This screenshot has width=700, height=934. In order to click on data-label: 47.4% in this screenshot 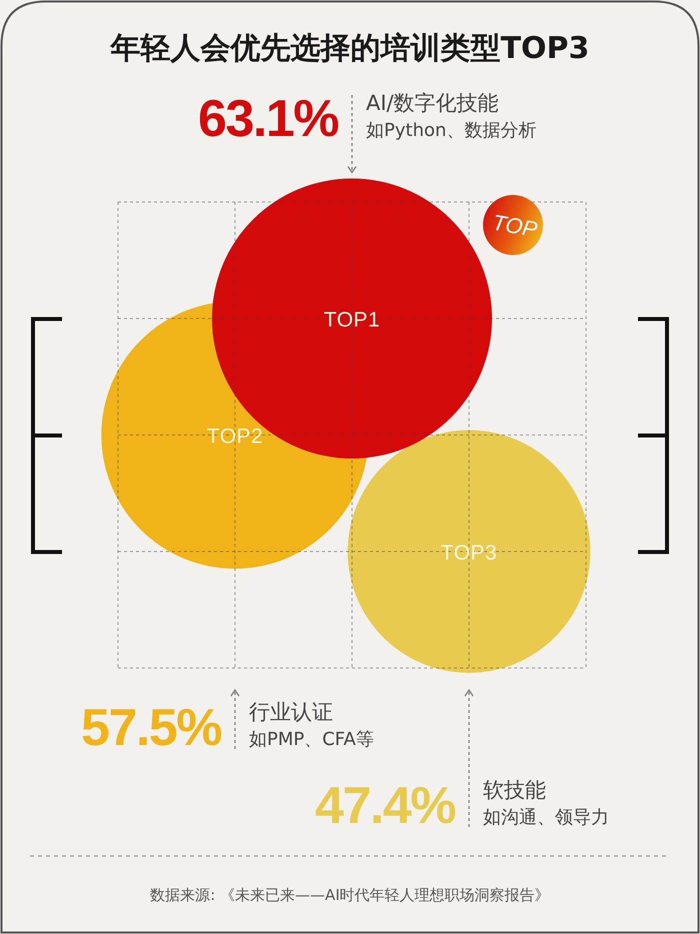, I will do `click(385, 806)`.